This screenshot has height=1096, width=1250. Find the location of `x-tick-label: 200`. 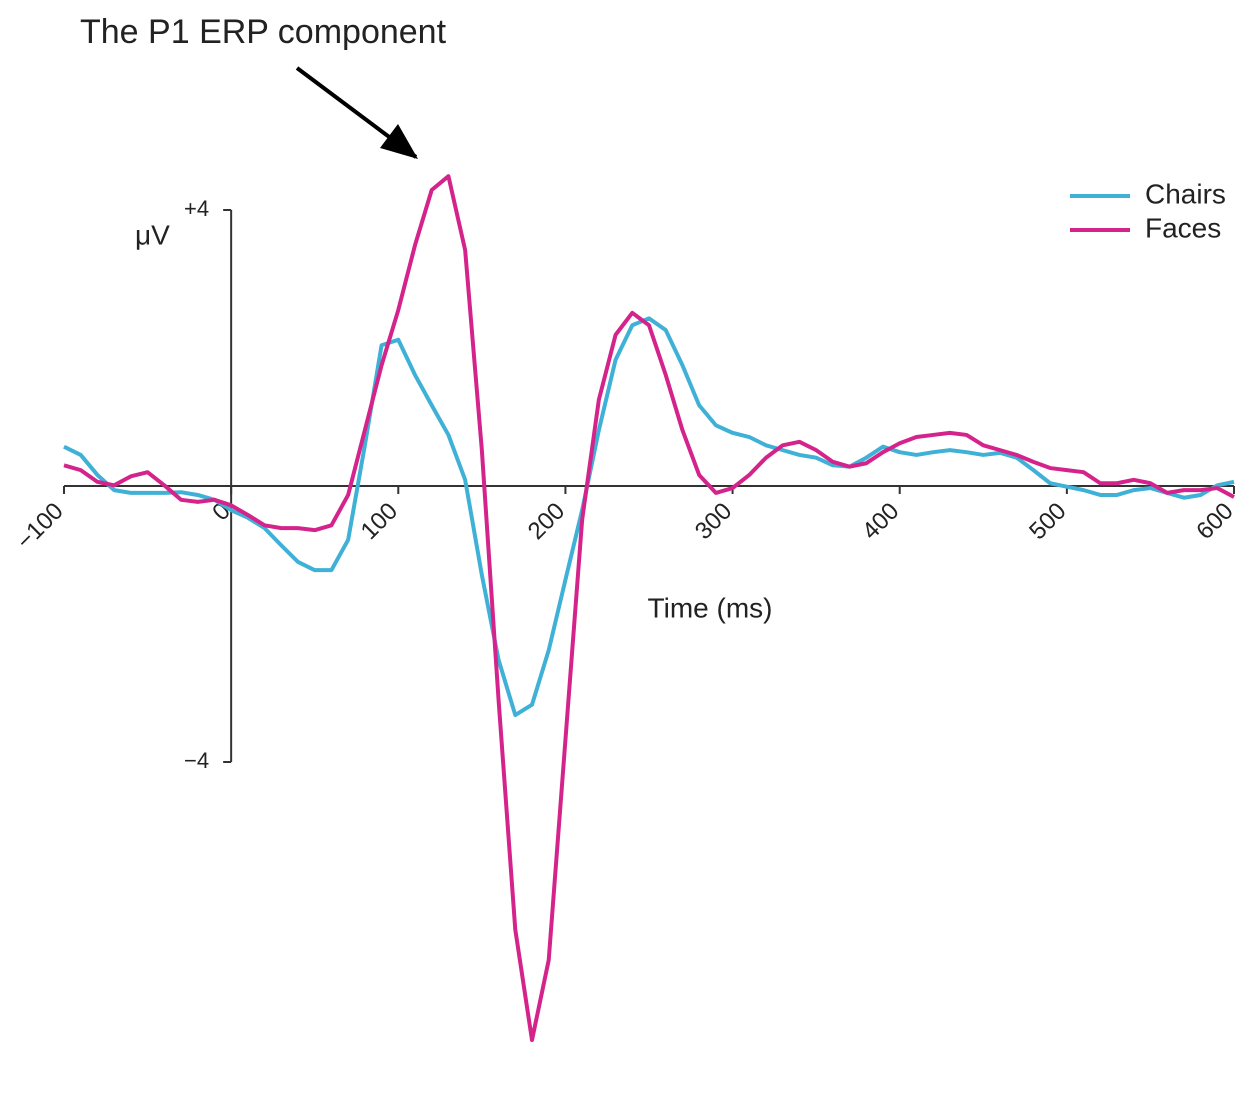

x-tick-label: 200 is located at coordinates (546, 521).